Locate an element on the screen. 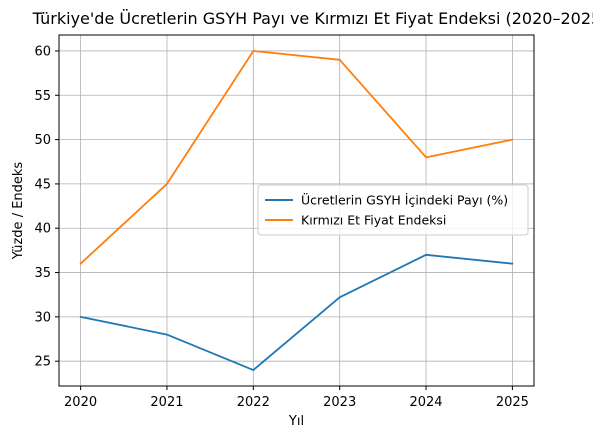 The width and height of the screenshot is (593, 440). legend-box is located at coordinates (393, 210).